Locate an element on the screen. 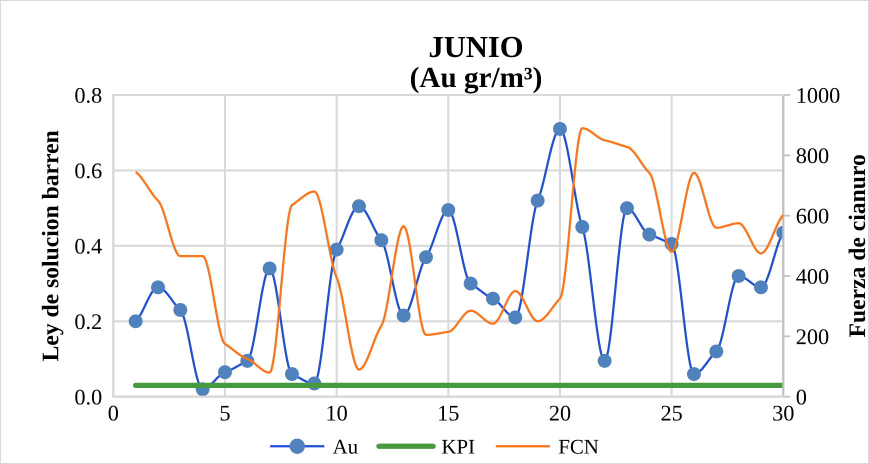 The width and height of the screenshot is (869, 464). x-tick-label: 10 is located at coordinates (337, 413).